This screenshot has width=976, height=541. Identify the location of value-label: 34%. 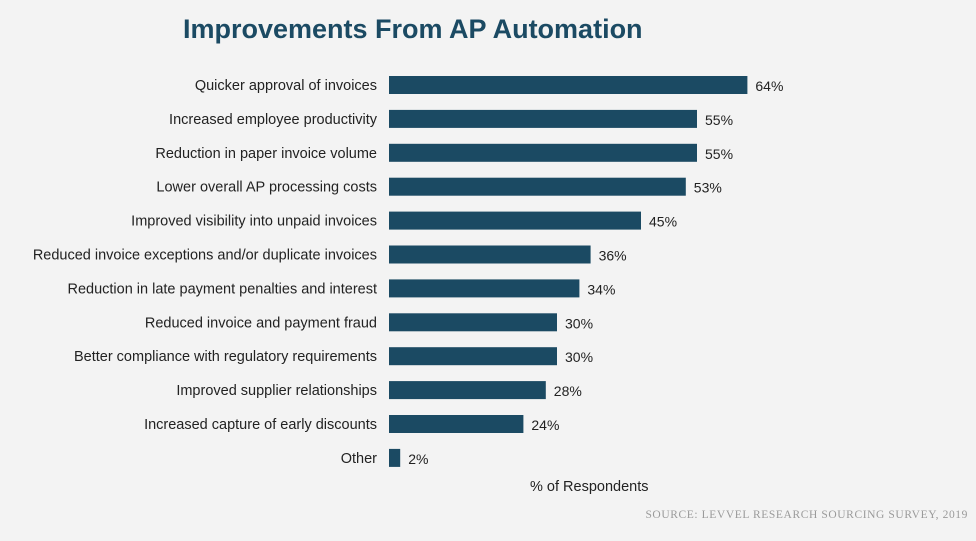
(601, 289).